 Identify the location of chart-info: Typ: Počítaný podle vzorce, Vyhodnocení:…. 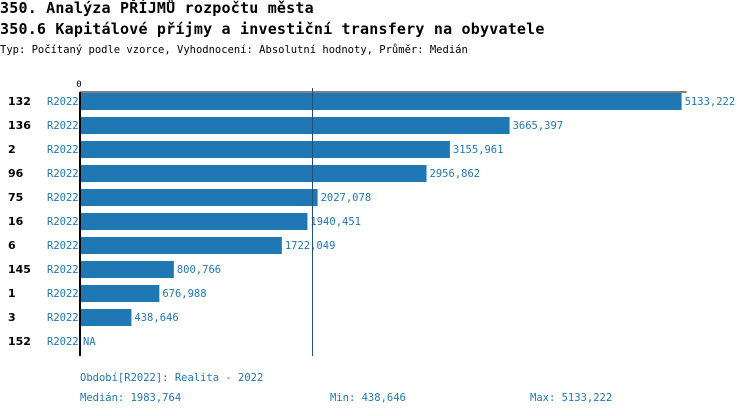
(234, 50).